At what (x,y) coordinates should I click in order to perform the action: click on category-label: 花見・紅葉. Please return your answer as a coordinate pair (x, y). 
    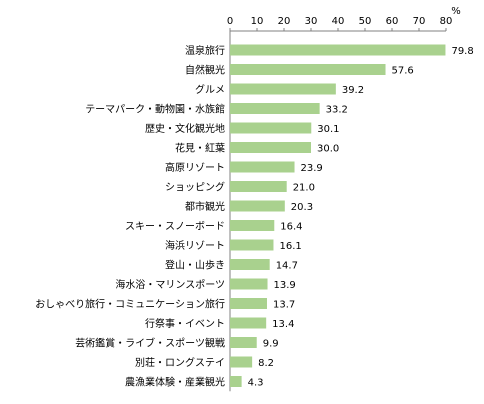
    Looking at the image, I should click on (200, 148).